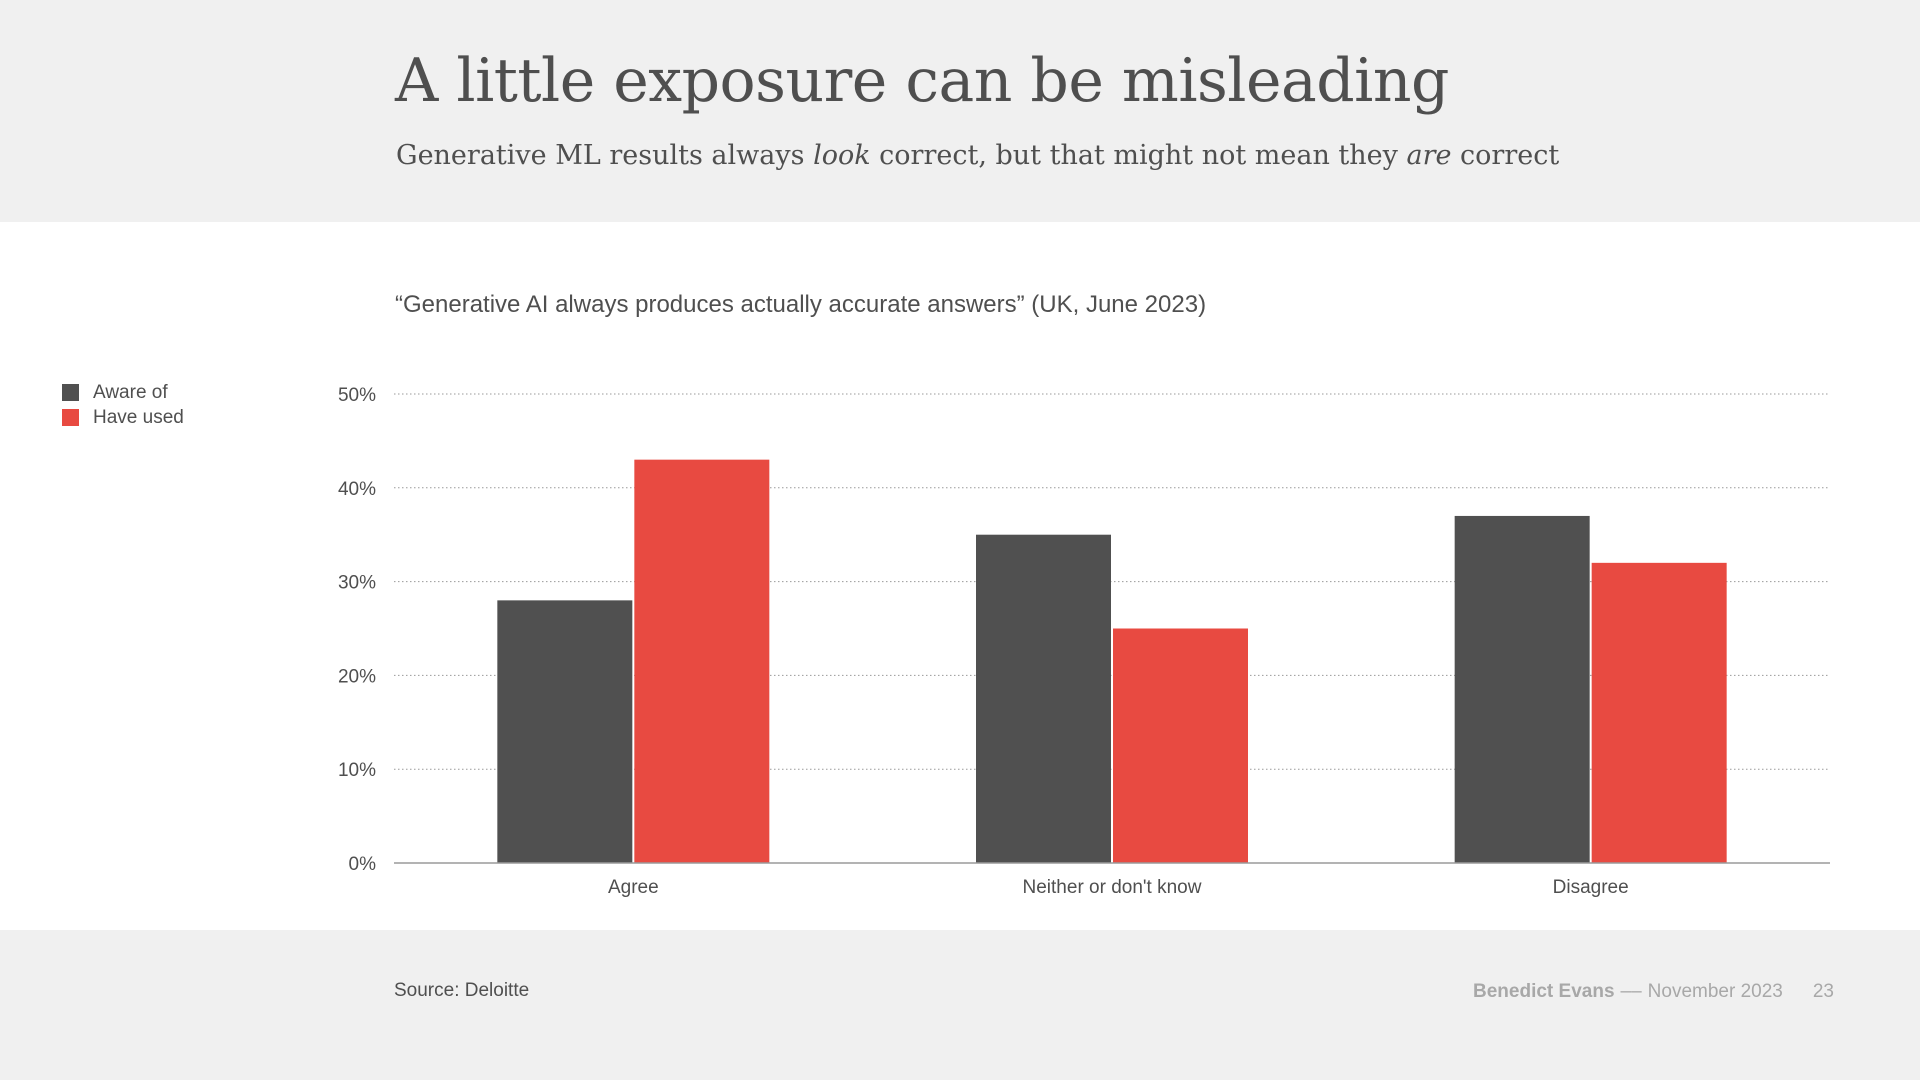 This screenshot has width=1920, height=1080. What do you see at coordinates (1659, 712) in the screenshot?
I see `bar-have-used-disagree` at bounding box center [1659, 712].